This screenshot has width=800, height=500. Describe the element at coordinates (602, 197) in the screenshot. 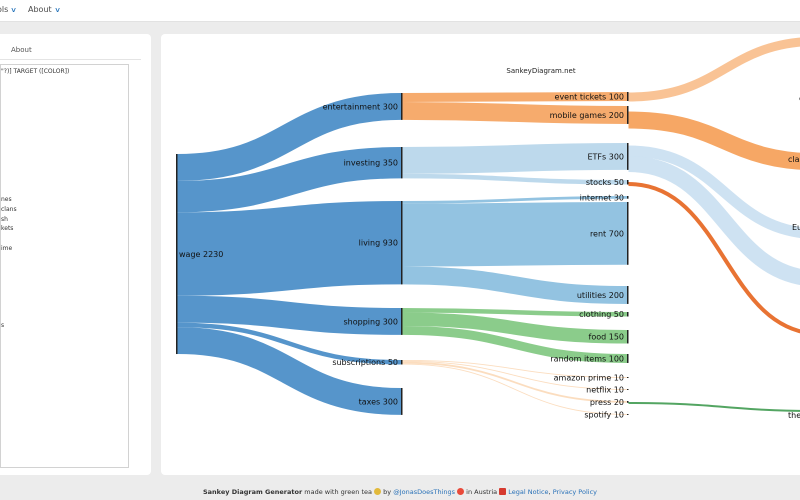

I see `sankey-node-label: internet 30` at that location.